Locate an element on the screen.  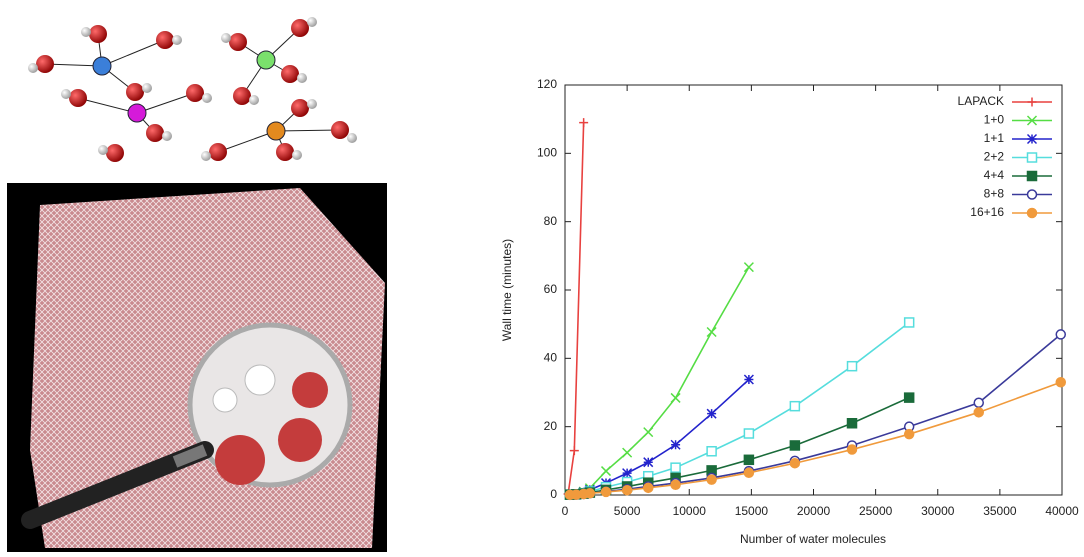
molecule-illustration is located at coordinates (192, 89).